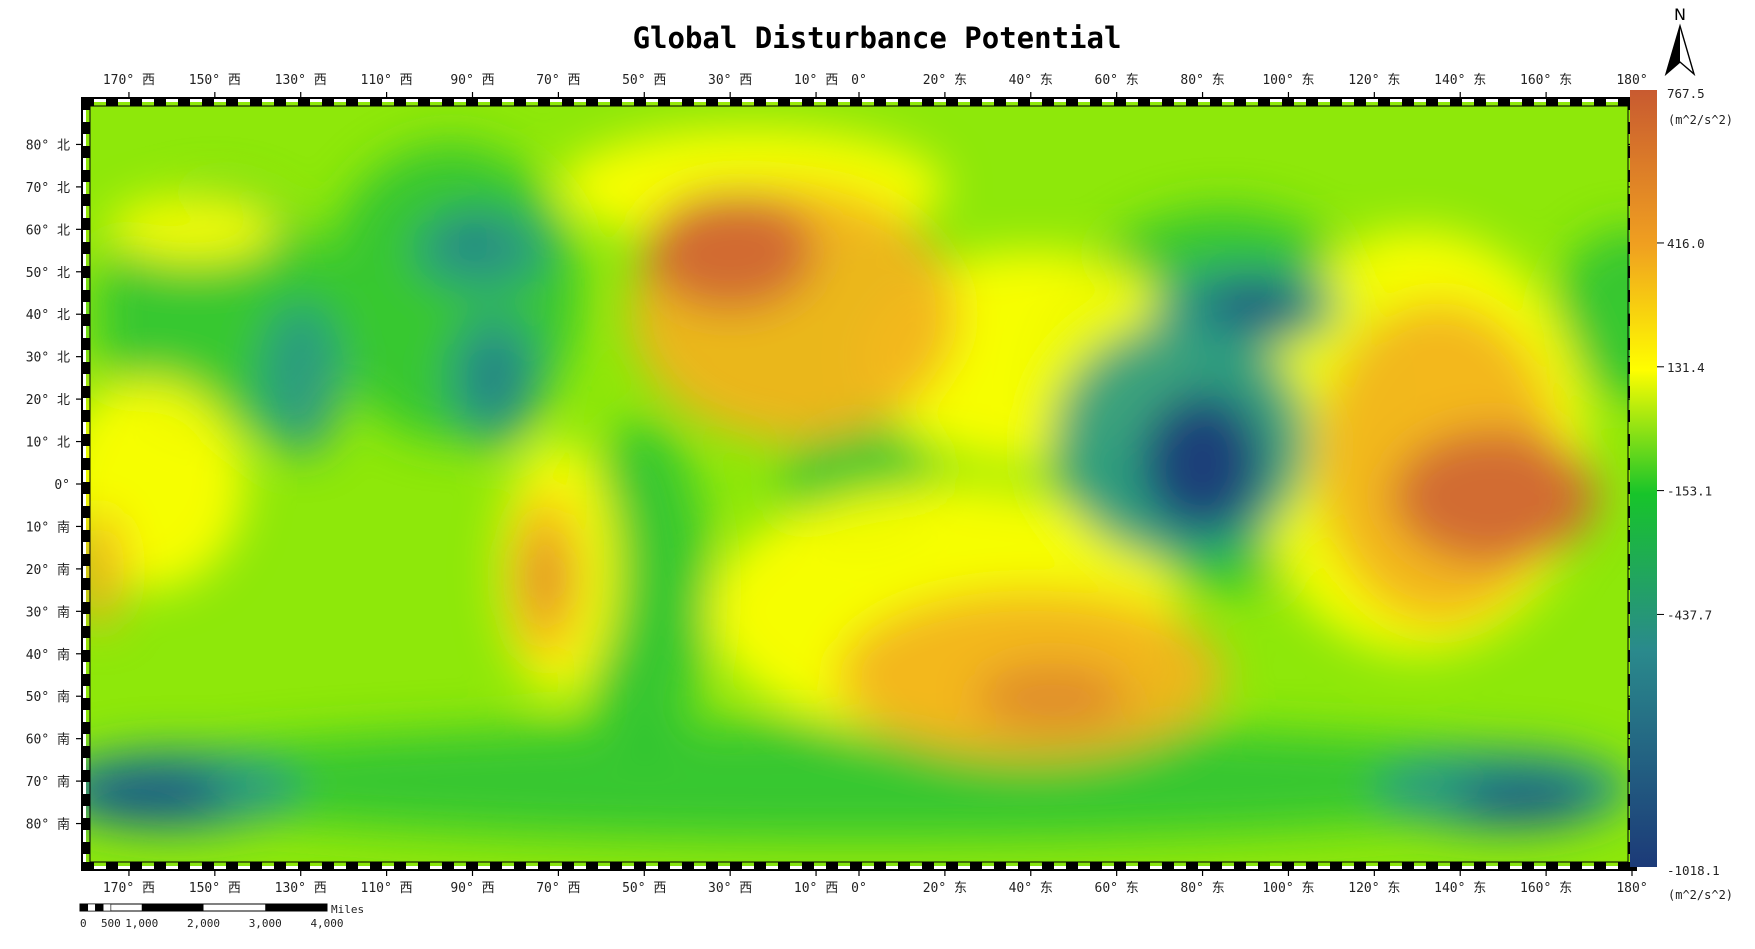 The image size is (1755, 949). What do you see at coordinates (1689, 614) in the screenshot?
I see `colorbar-tick-label: -437.7` at bounding box center [1689, 614].